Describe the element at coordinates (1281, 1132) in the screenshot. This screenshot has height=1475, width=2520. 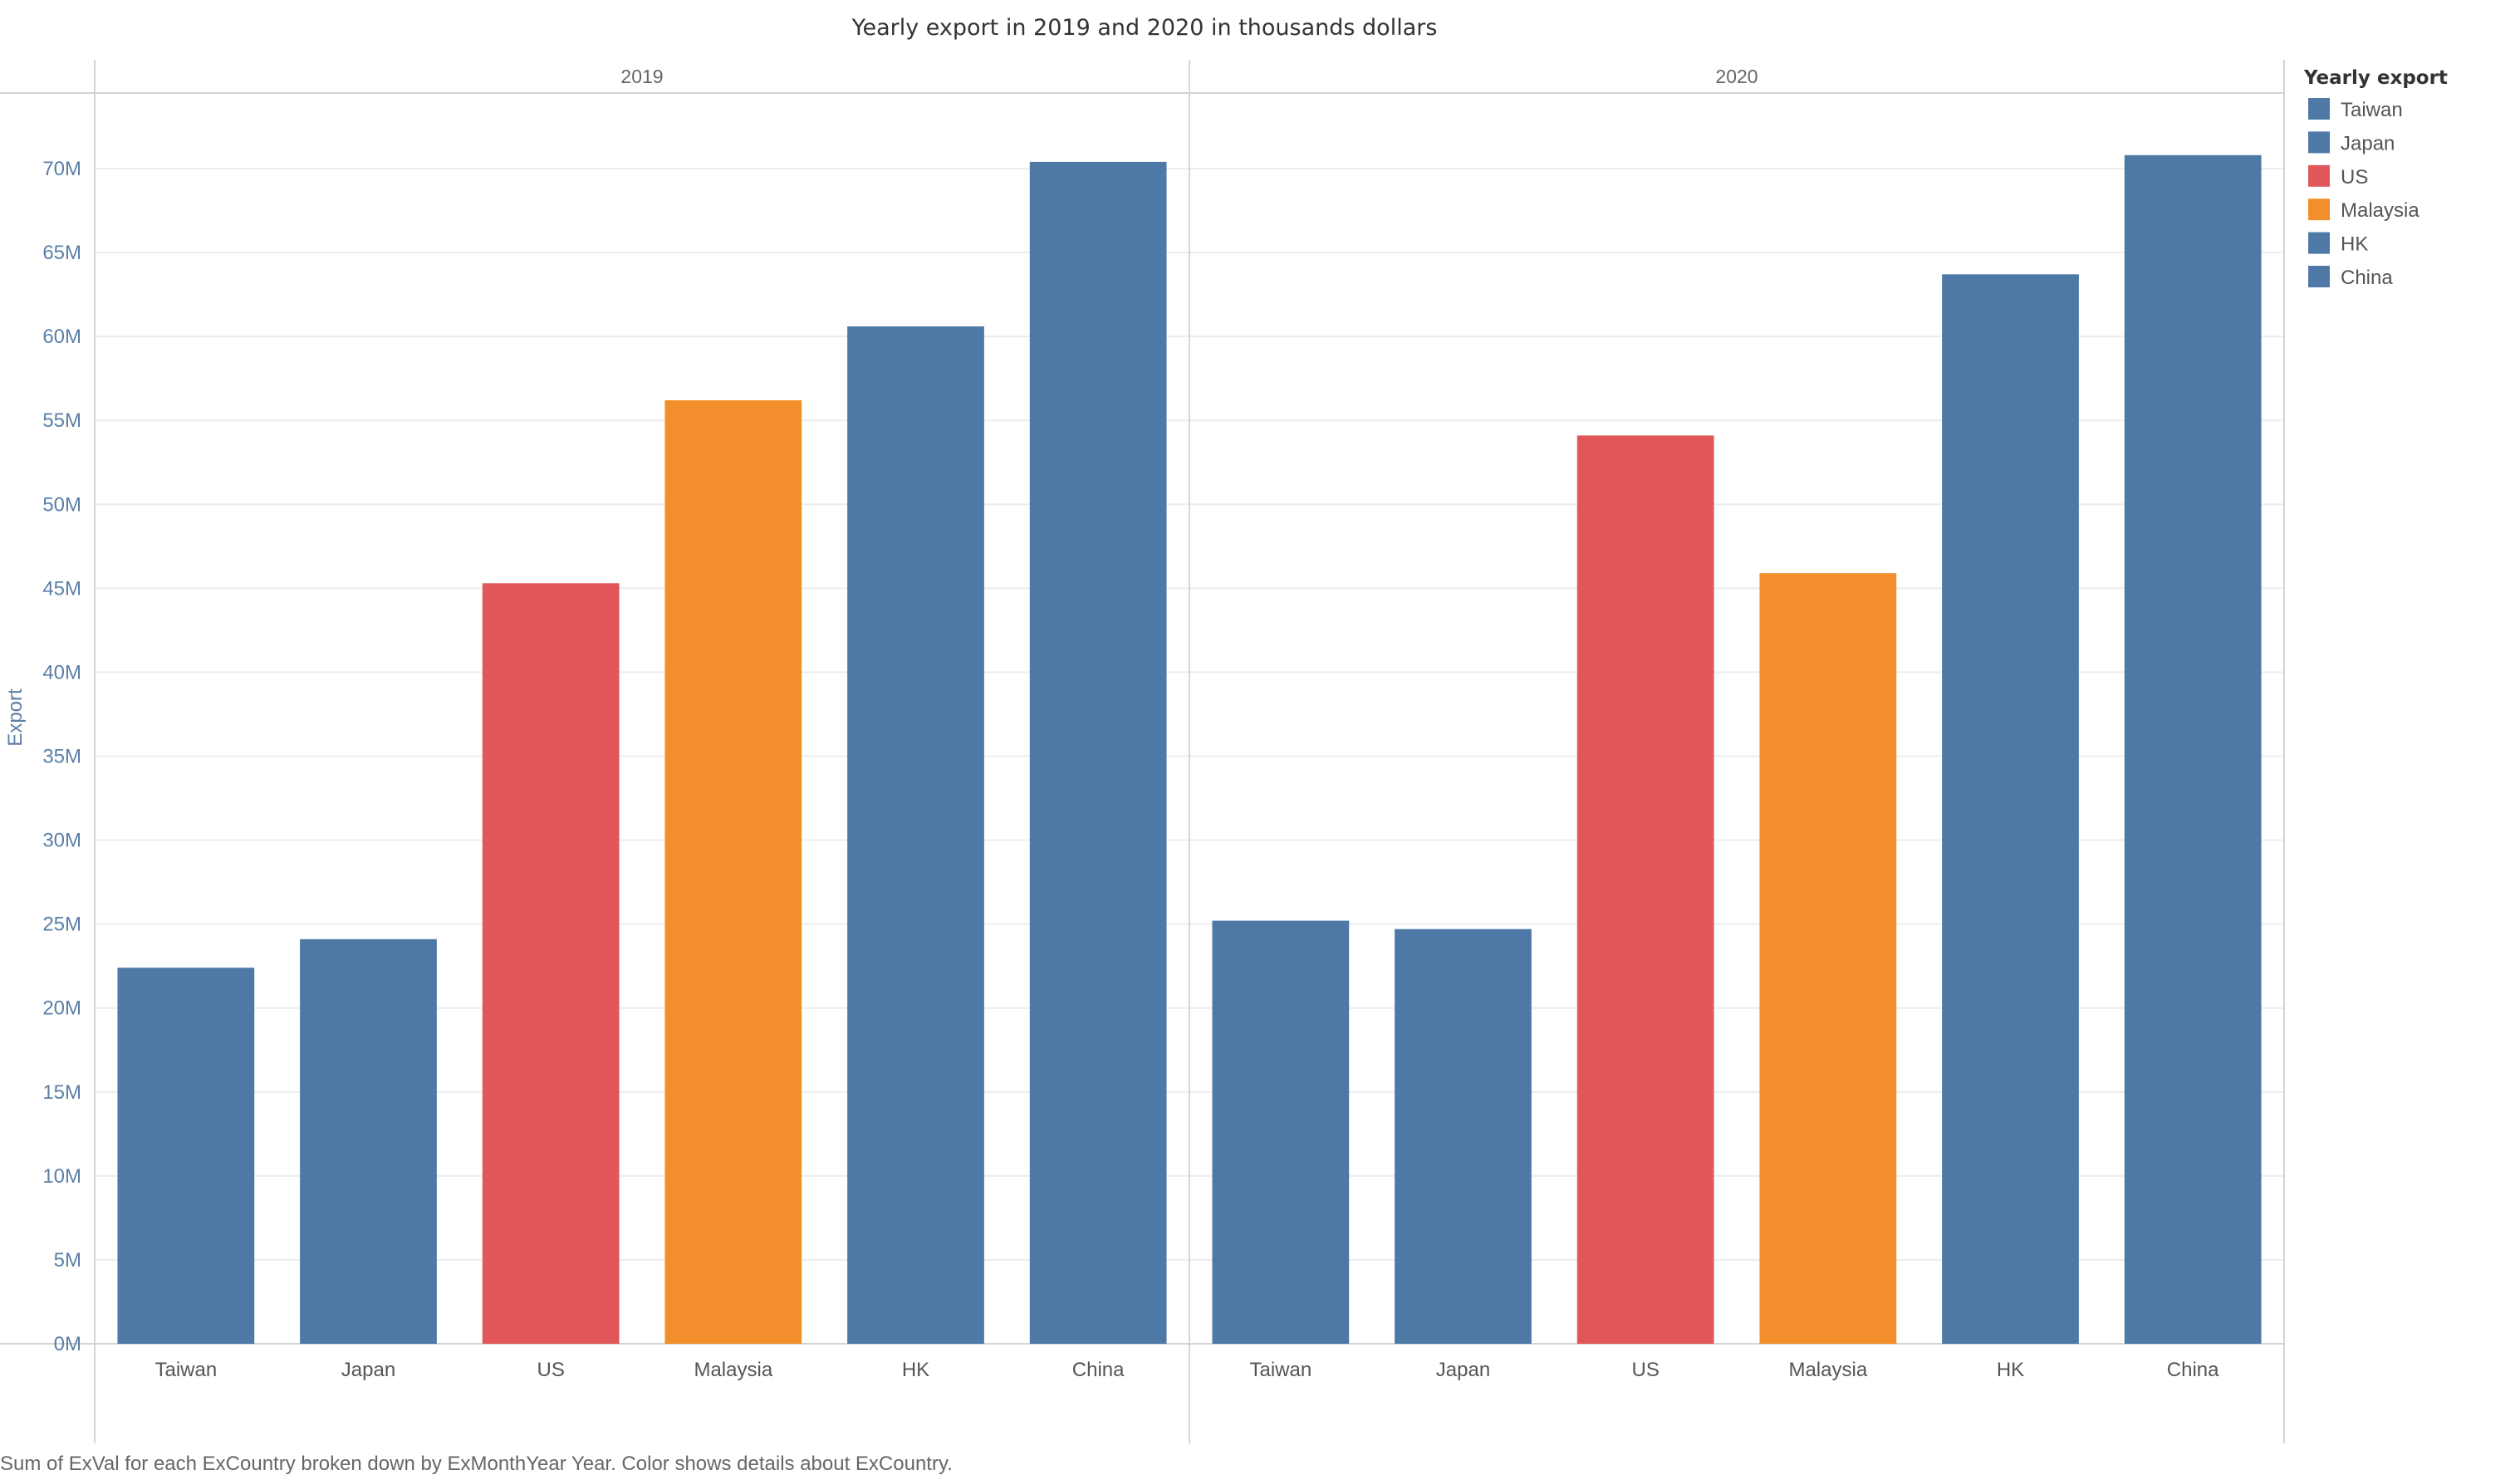
I see `bar-2020-taiwan` at that location.